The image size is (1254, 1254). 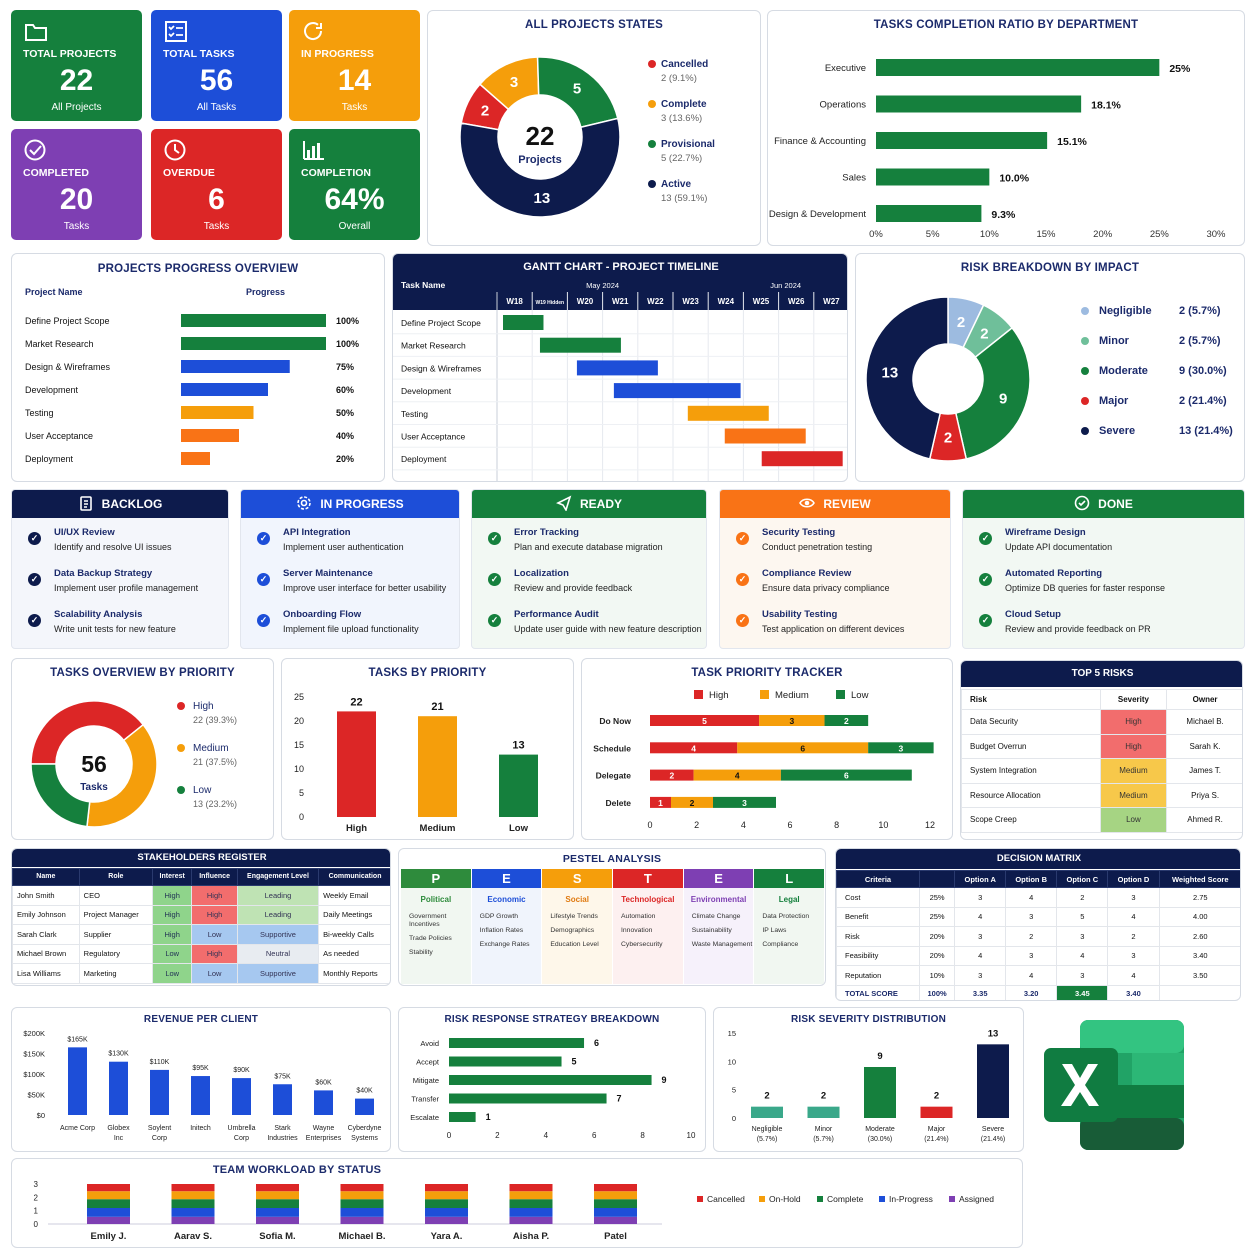 What do you see at coordinates (354, 184) in the screenshot?
I see `kpi-card-completion: COMPLETION 64% Overall` at bounding box center [354, 184].